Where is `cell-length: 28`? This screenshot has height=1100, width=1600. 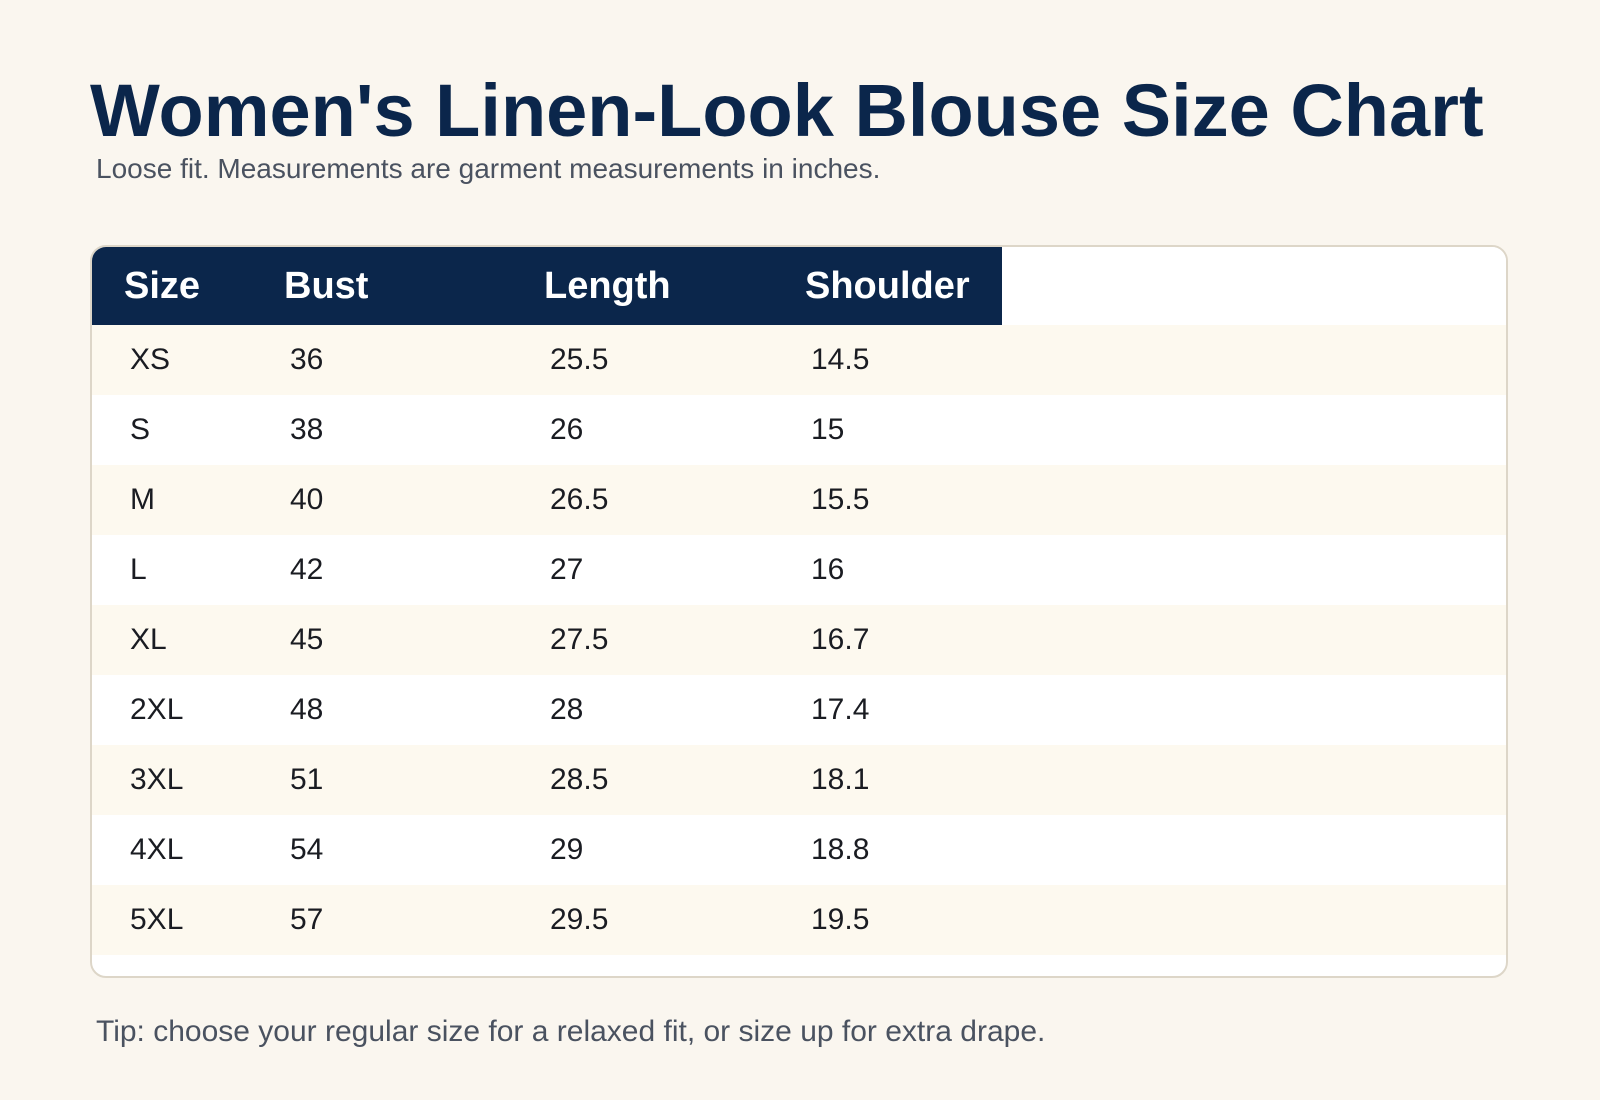
cell-length: 28 is located at coordinates (642, 710).